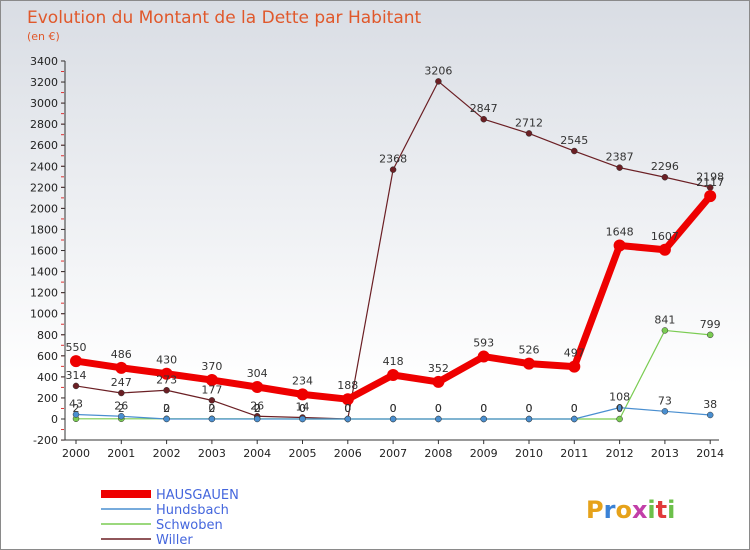 This screenshot has width=750, height=550. Describe the element at coordinates (44, 208) in the screenshot. I see `y-tick-label: 2000` at that location.